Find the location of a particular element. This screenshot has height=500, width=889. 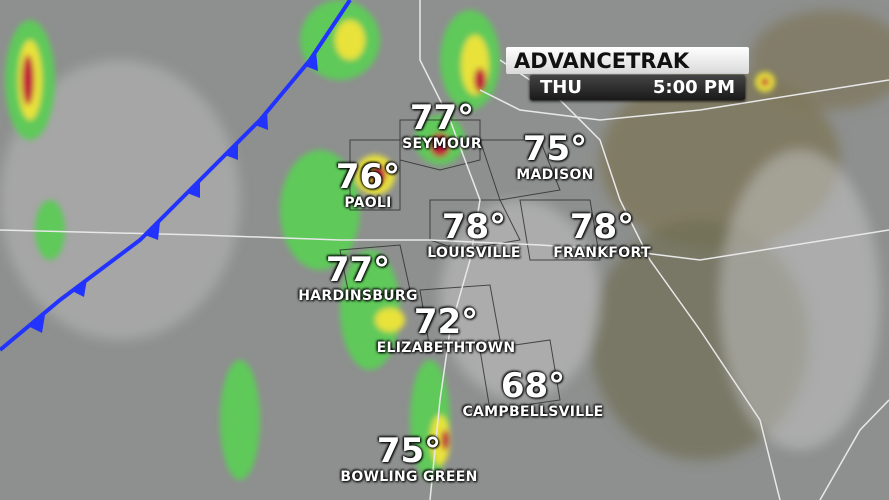

city-seymour: 77° SEYMOUR is located at coordinates (442, 126).